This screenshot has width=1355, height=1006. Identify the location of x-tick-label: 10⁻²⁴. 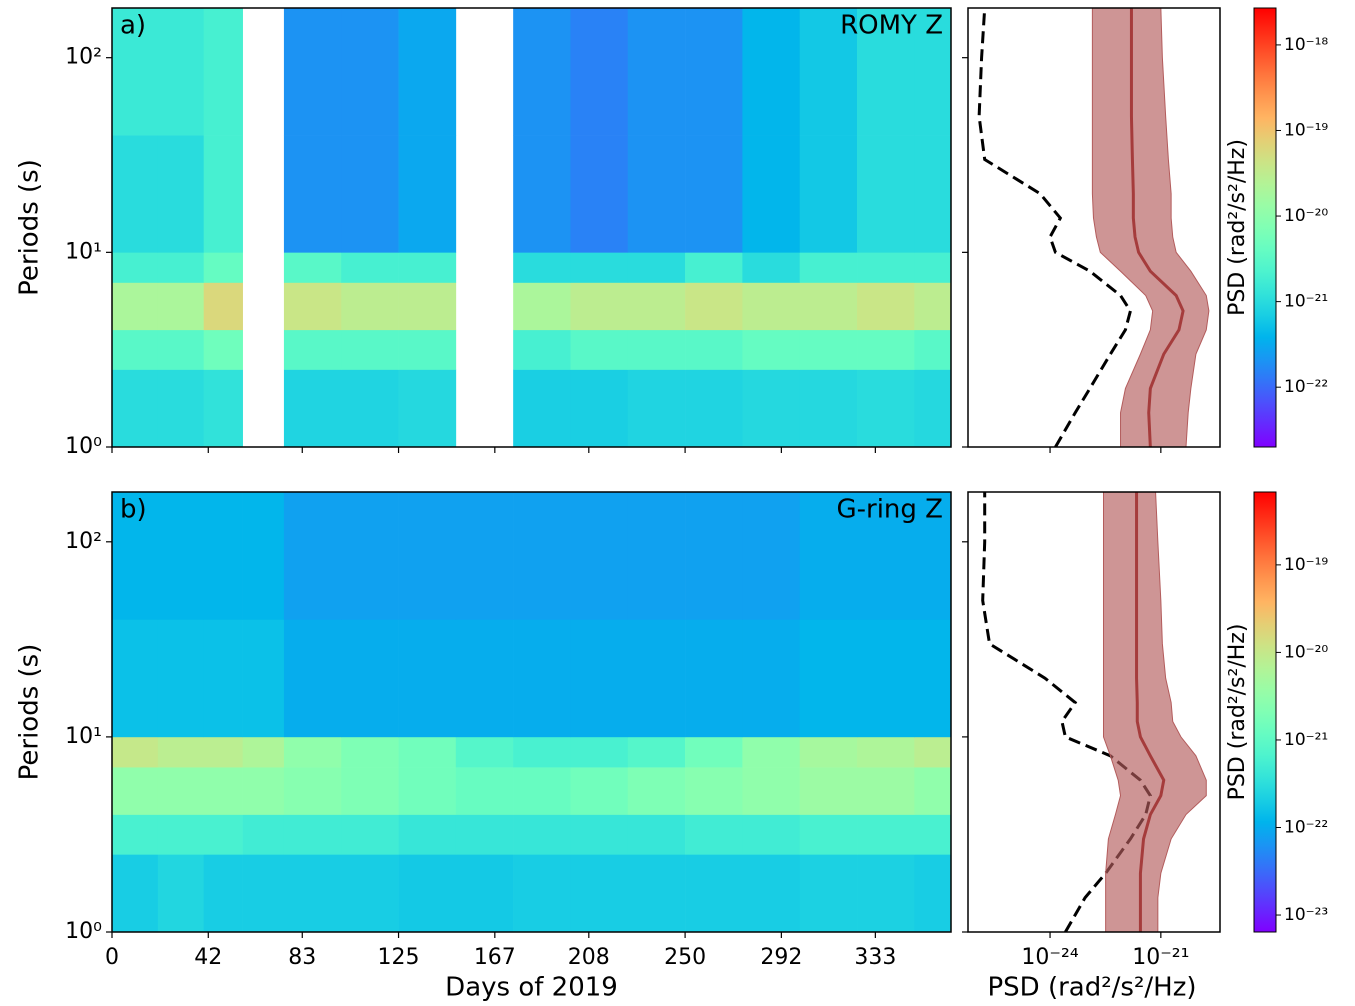
(1049, 957).